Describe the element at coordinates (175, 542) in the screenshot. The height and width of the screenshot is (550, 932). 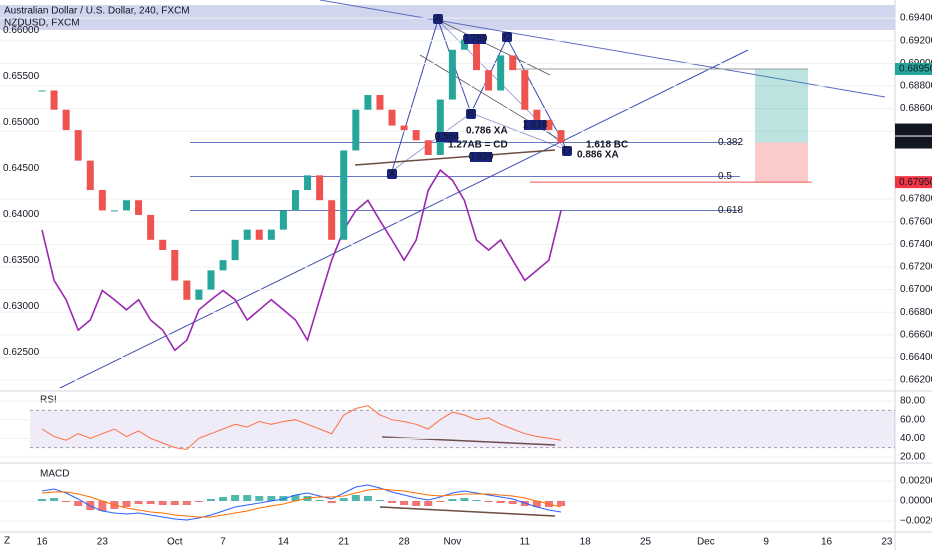
I see `x-tick-label: Oct` at that location.